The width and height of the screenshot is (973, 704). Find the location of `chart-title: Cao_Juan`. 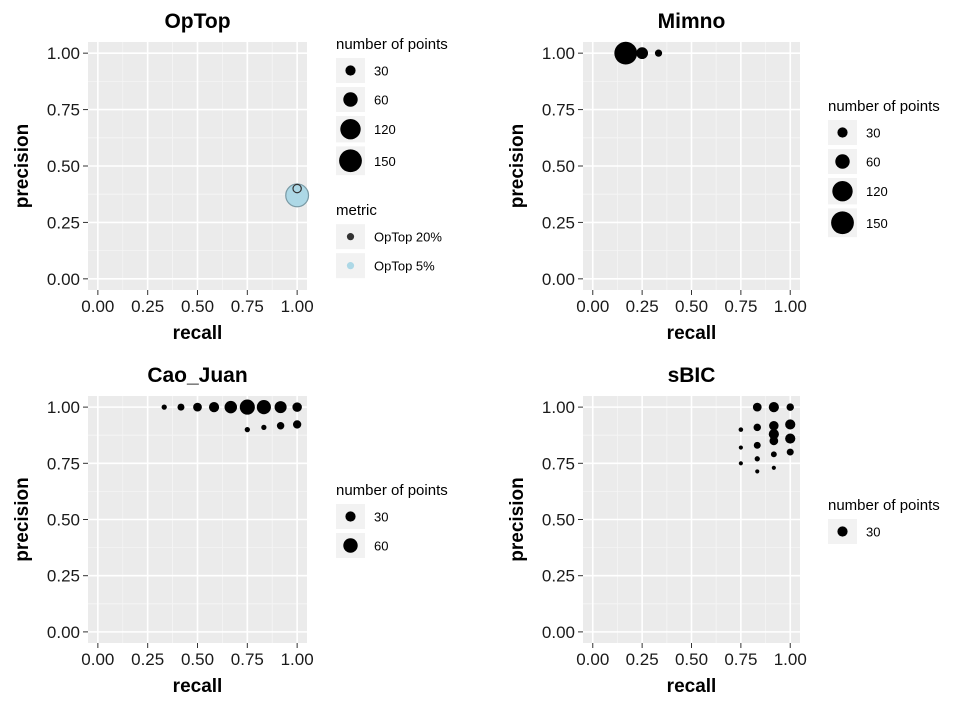

chart-title: Cao_Juan is located at coordinates (197, 375).